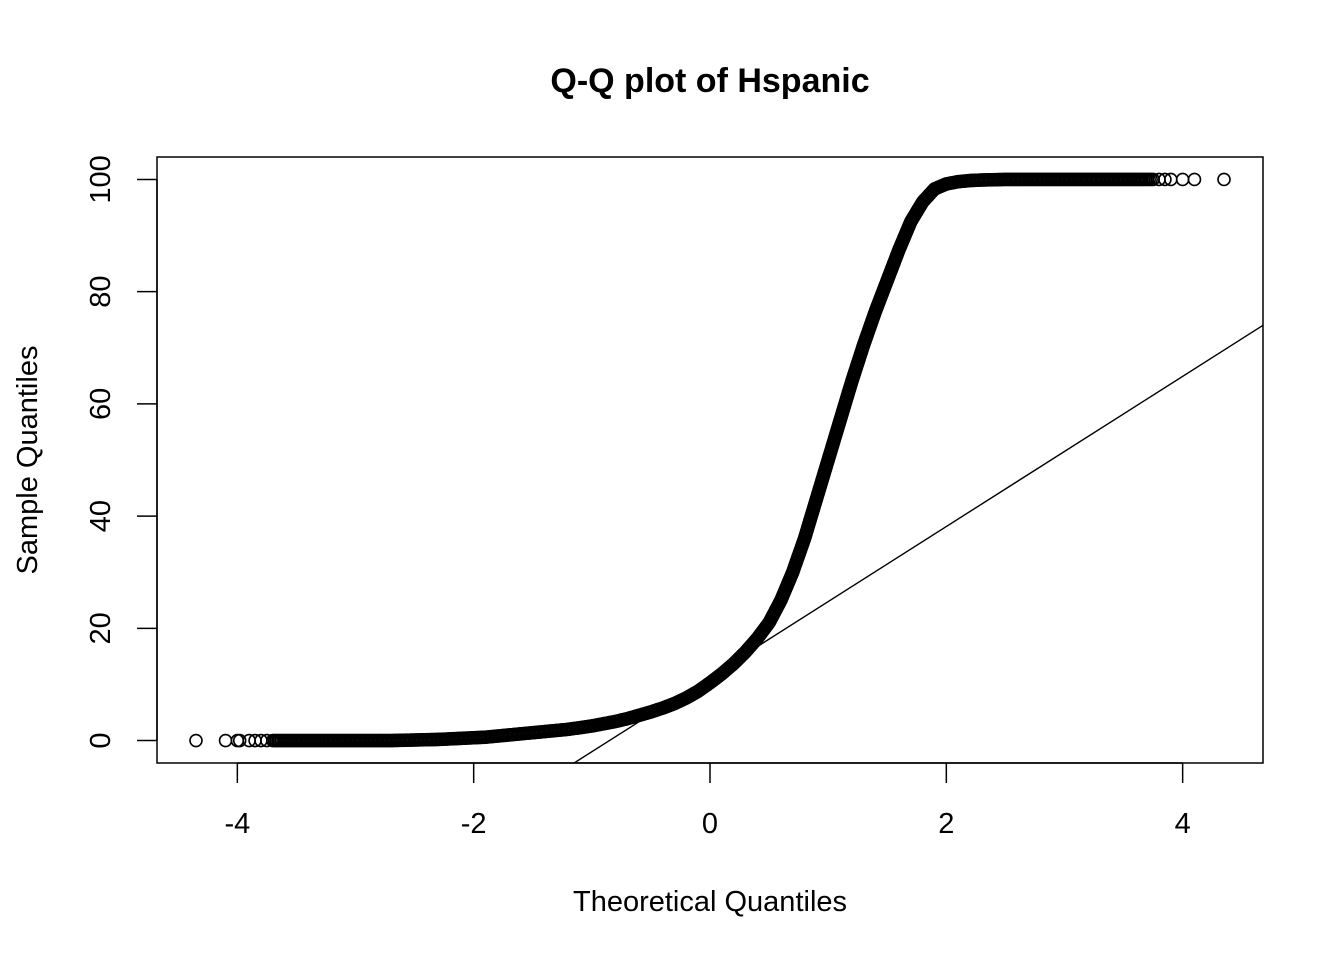  Describe the element at coordinates (474, 824) in the screenshot. I see `x-tick-label: -2` at that location.